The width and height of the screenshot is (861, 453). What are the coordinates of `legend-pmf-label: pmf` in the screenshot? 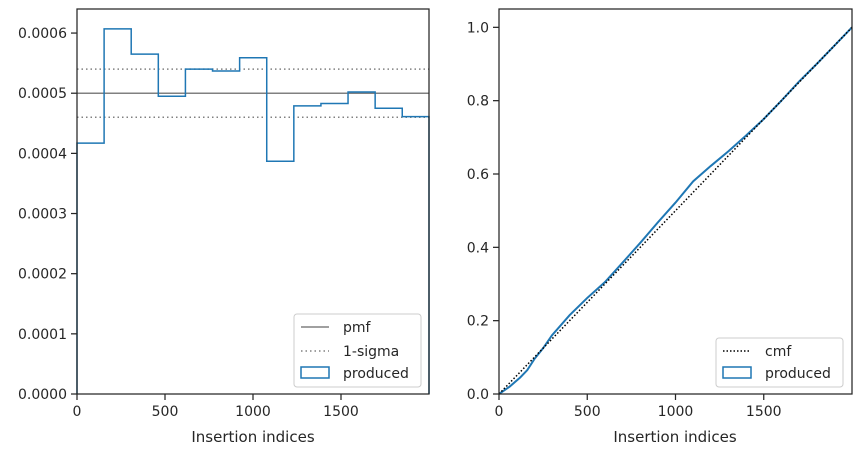 It's located at (357, 328).